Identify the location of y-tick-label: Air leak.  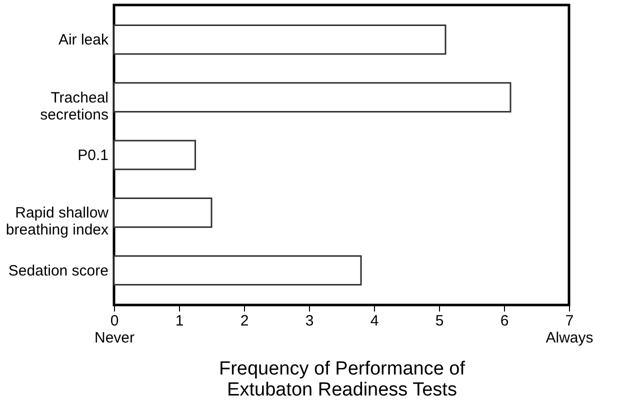
(83, 40).